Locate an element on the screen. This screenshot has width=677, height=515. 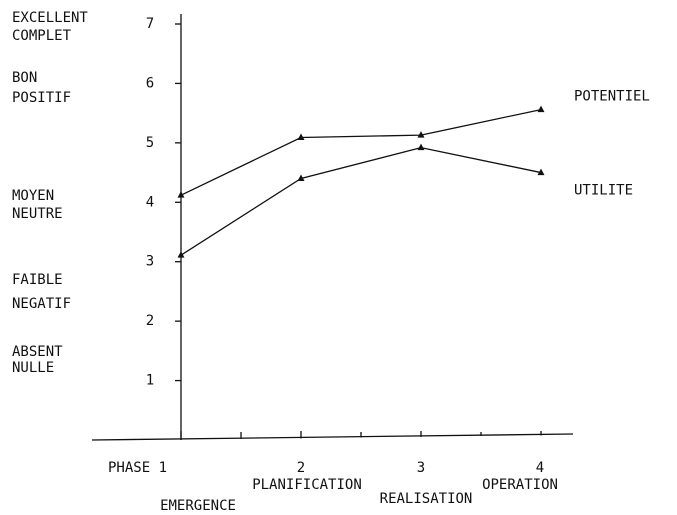
phase-name: OPERATION is located at coordinates (520, 485).